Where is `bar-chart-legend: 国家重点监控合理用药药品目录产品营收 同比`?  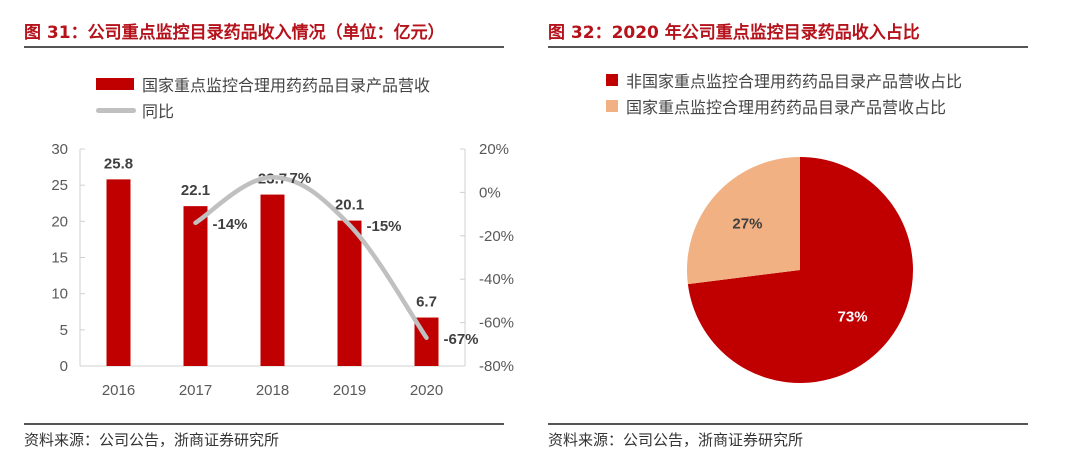 bar-chart-legend: 国家重点监控合理用药药品目录产品营收 同比 is located at coordinates (263, 97).